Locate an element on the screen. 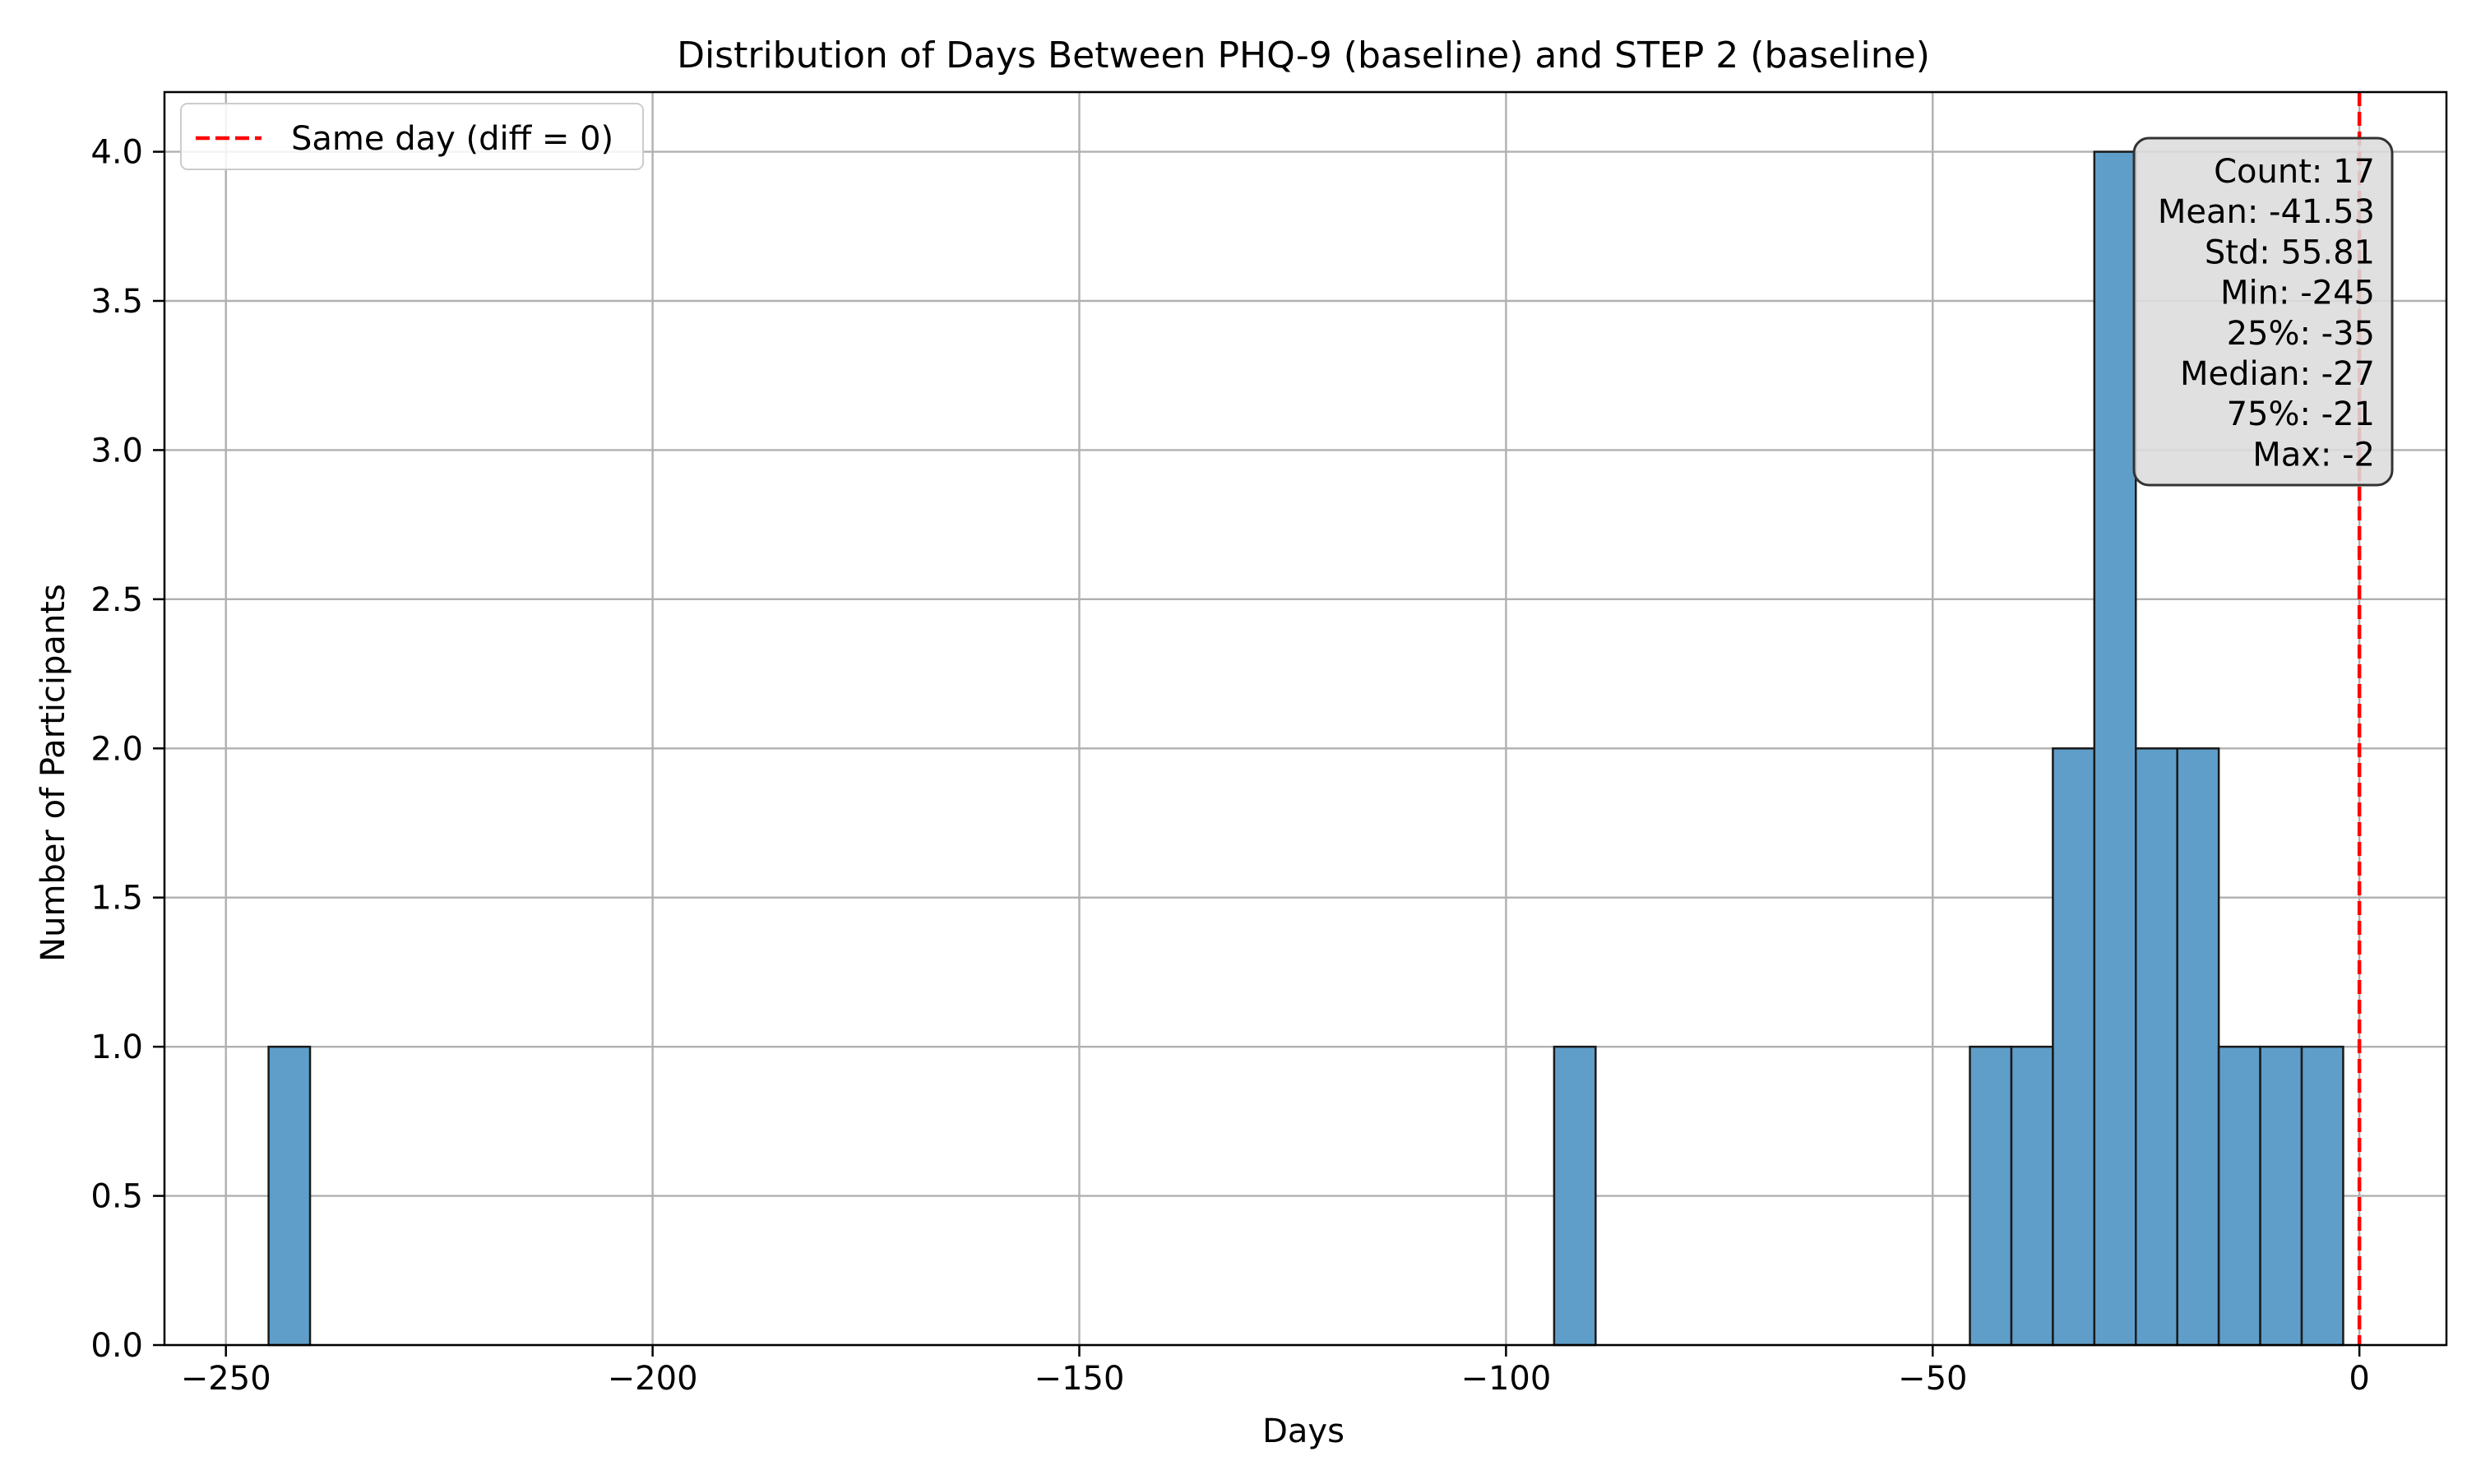 The image size is (2467, 1484). y-tick-label: 0.0 is located at coordinates (116, 1346).